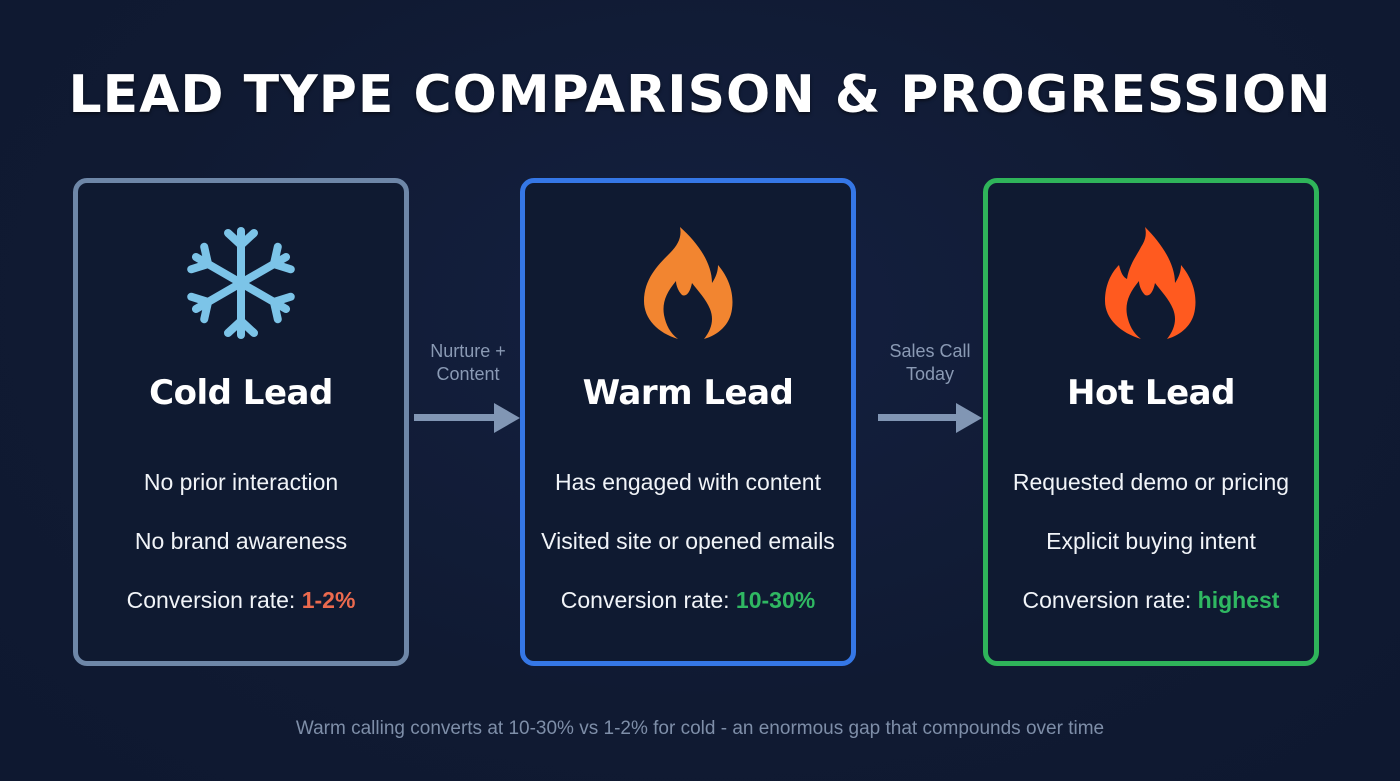 This screenshot has height=781, width=1400. Describe the element at coordinates (1151, 482) in the screenshot. I see `card-feature: Requested demo or pricing` at that location.